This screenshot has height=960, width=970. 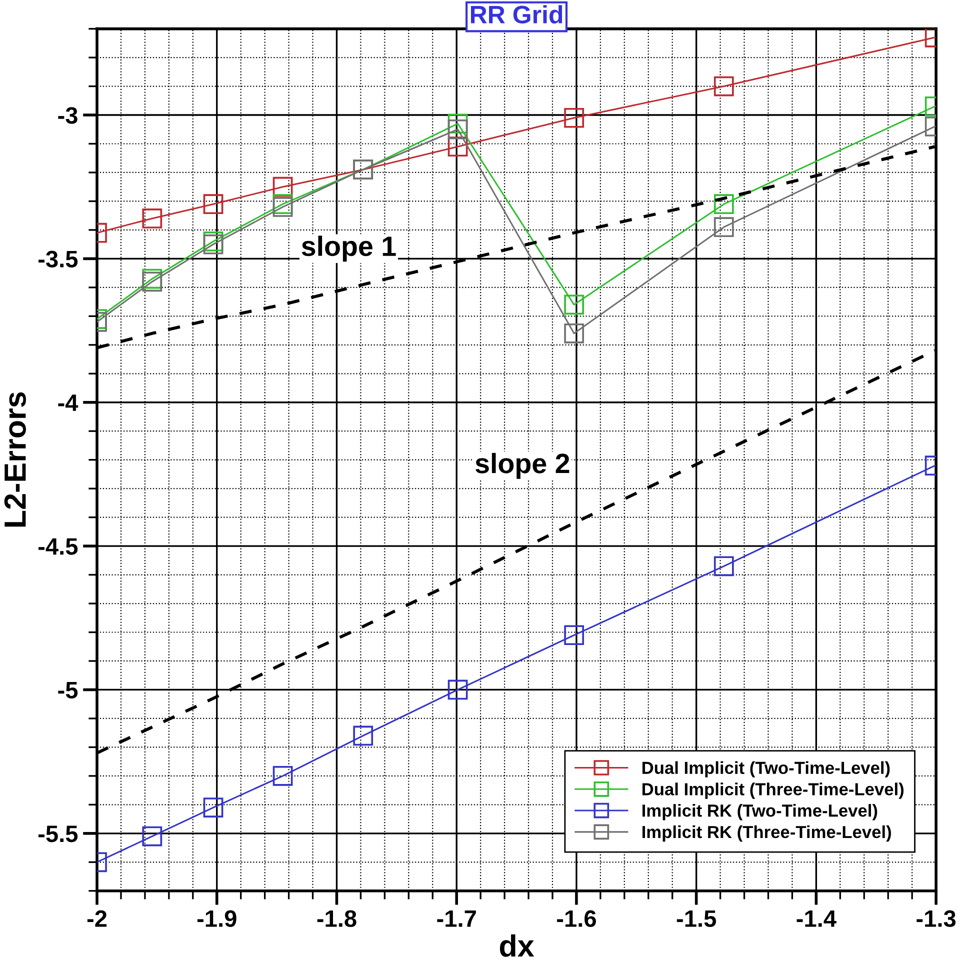 What do you see at coordinates (816, 918) in the screenshot?
I see `x-tick-label: -1.4` at bounding box center [816, 918].